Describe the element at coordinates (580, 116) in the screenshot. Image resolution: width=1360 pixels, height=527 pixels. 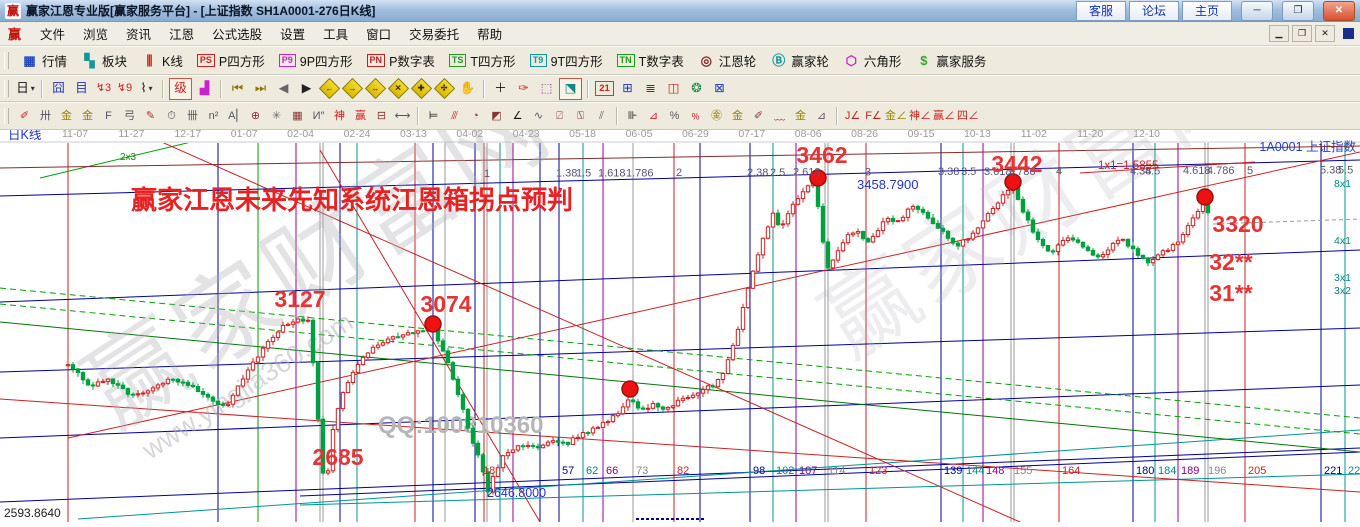
I see `toolbar-button-gann-grid-dn: ⍂` at that location.